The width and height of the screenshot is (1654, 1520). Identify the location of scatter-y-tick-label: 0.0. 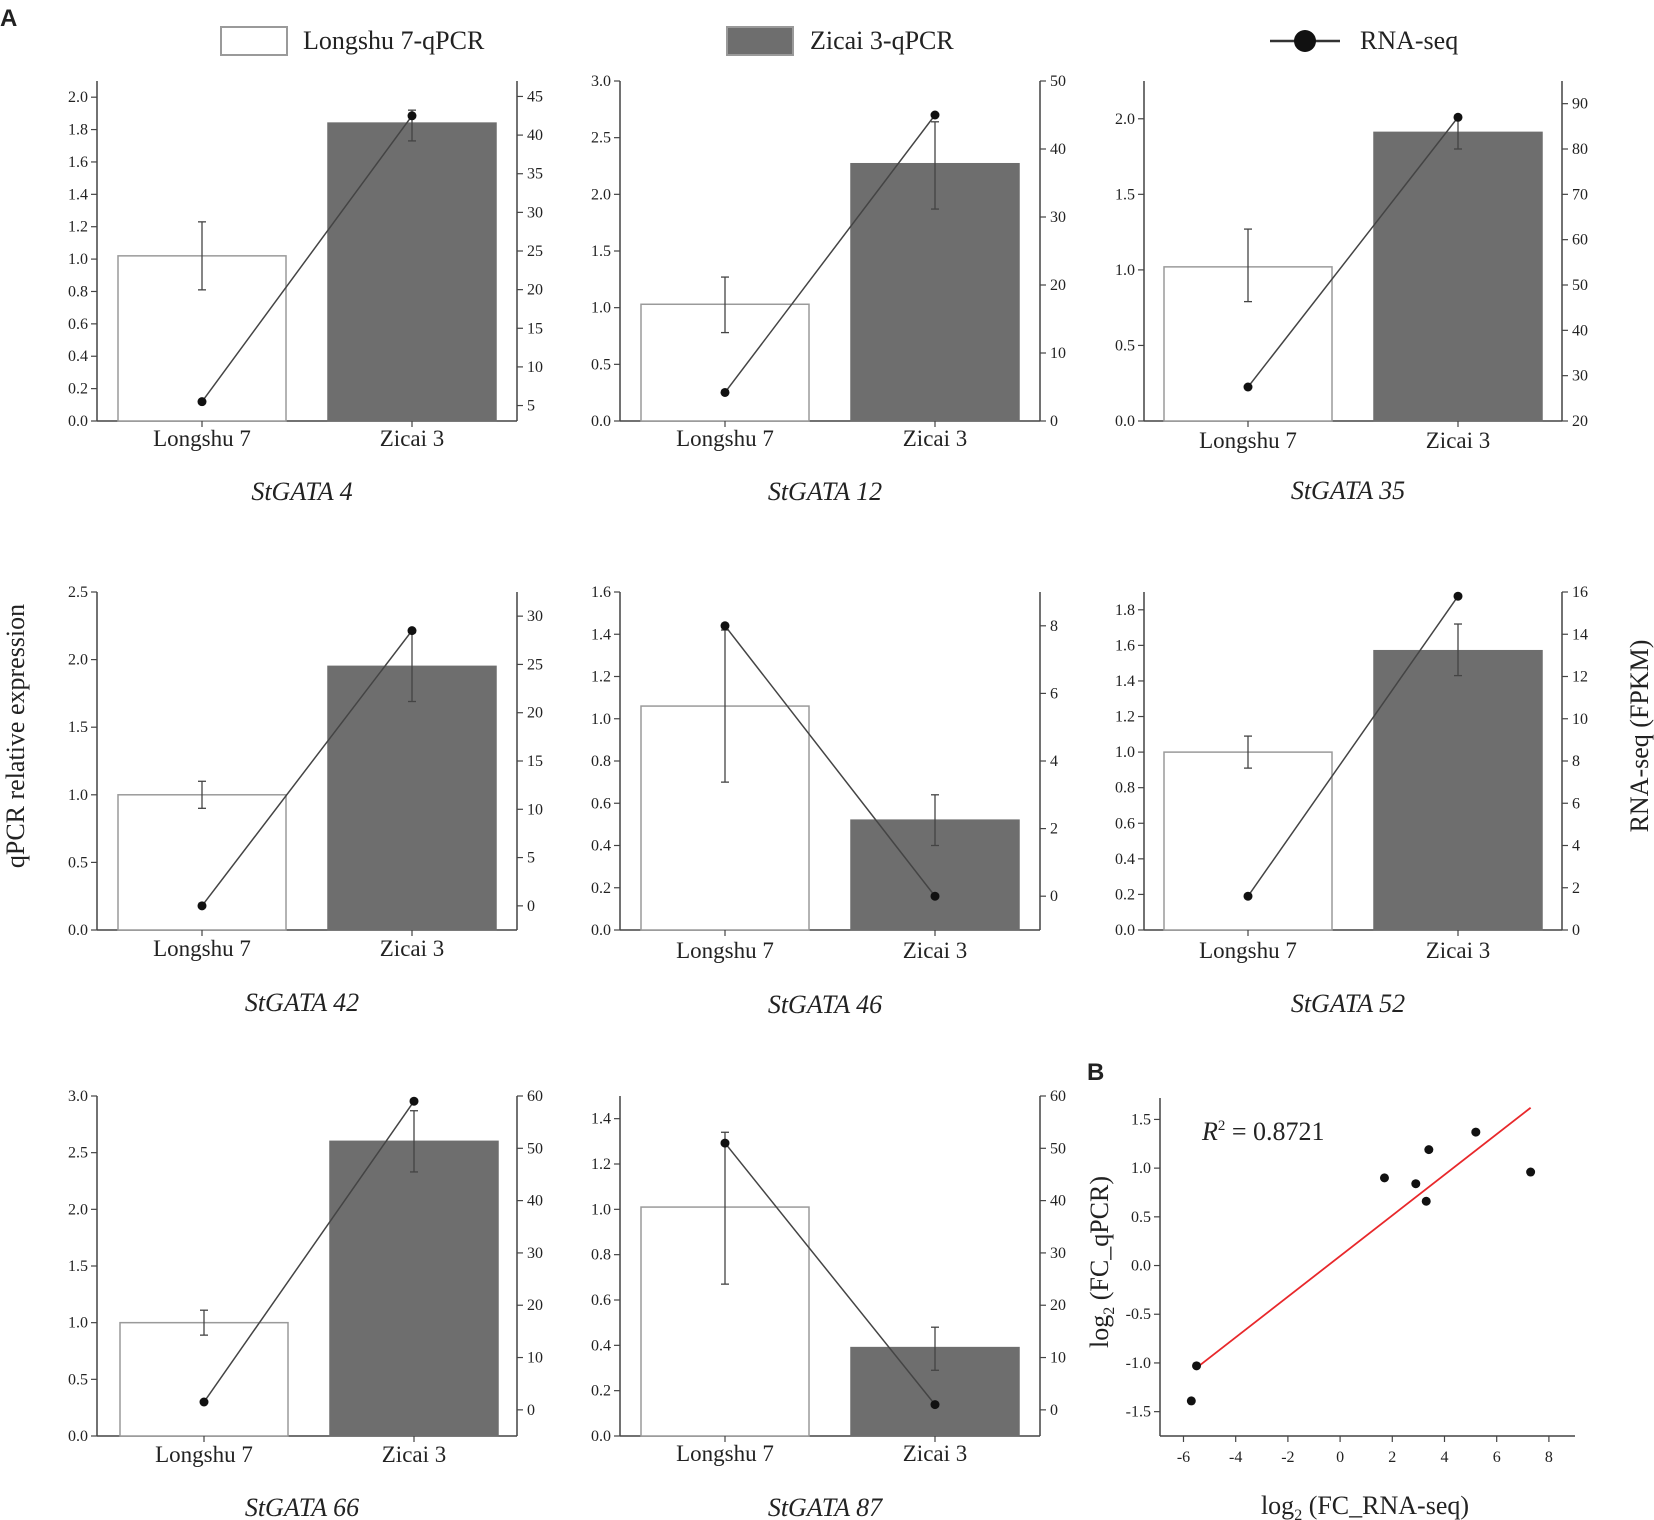
(1141, 1266).